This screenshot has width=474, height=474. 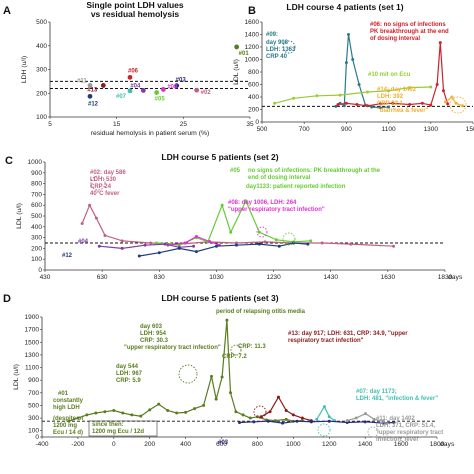 What do you see at coordinates (143, 90) in the screenshot?
I see `scatter-point-p04` at bounding box center [143, 90].